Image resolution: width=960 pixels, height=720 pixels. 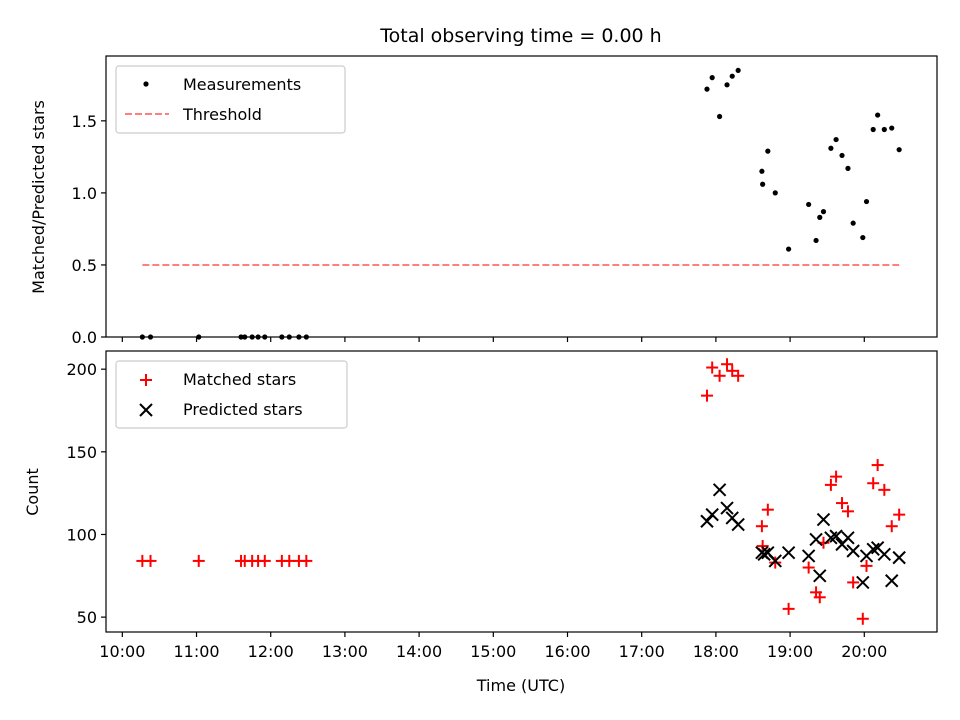 I want to click on legend-predicted-marker, so click(x=146, y=410).